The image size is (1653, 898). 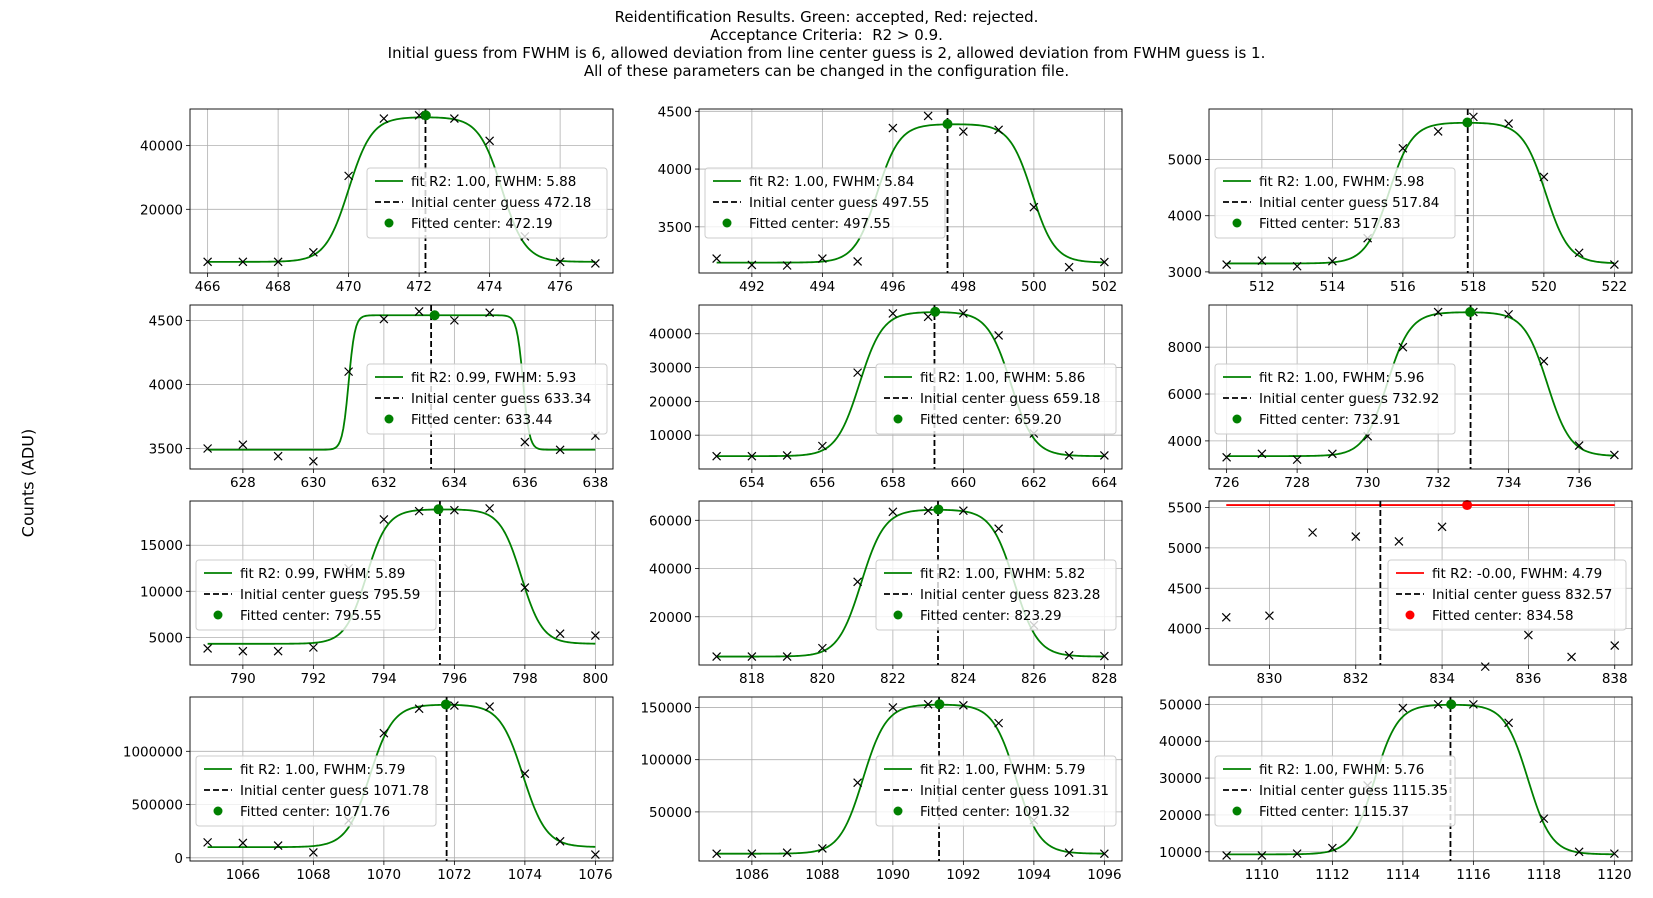 What do you see at coordinates (1349, 203) in the screenshot?
I see `legend-guess-label: Initial center guess 517.84` at bounding box center [1349, 203].